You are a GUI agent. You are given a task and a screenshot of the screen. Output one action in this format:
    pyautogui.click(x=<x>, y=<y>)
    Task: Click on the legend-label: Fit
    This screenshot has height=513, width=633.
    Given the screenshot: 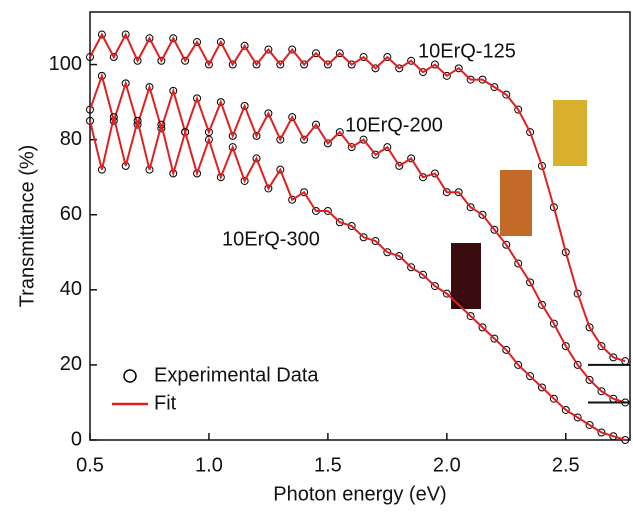 What is the action you would take?
    pyautogui.click(x=165, y=403)
    